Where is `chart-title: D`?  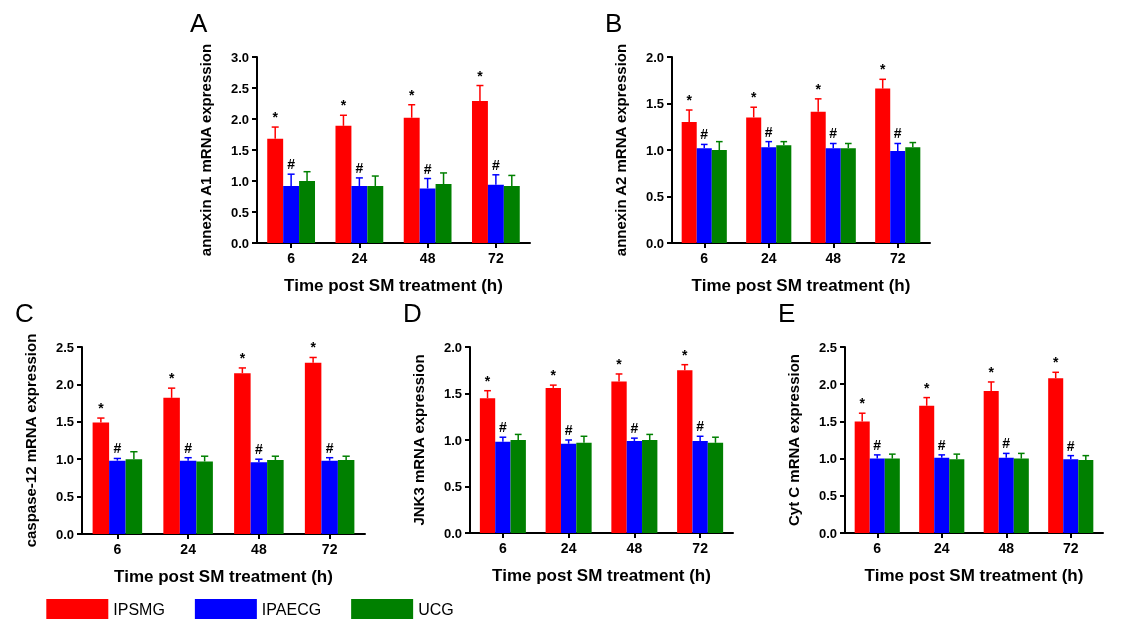 chart-title: D is located at coordinates (412, 313).